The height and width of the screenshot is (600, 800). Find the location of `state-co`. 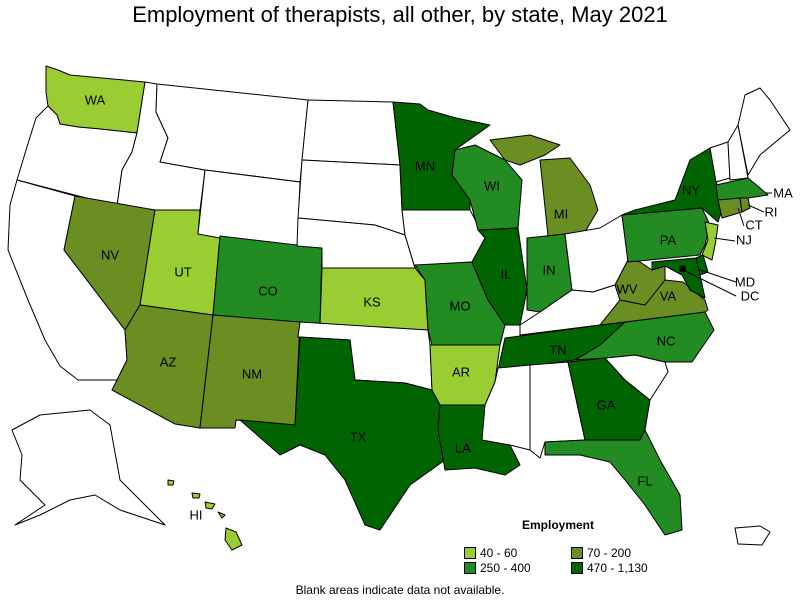

state-co is located at coordinates (267, 280).